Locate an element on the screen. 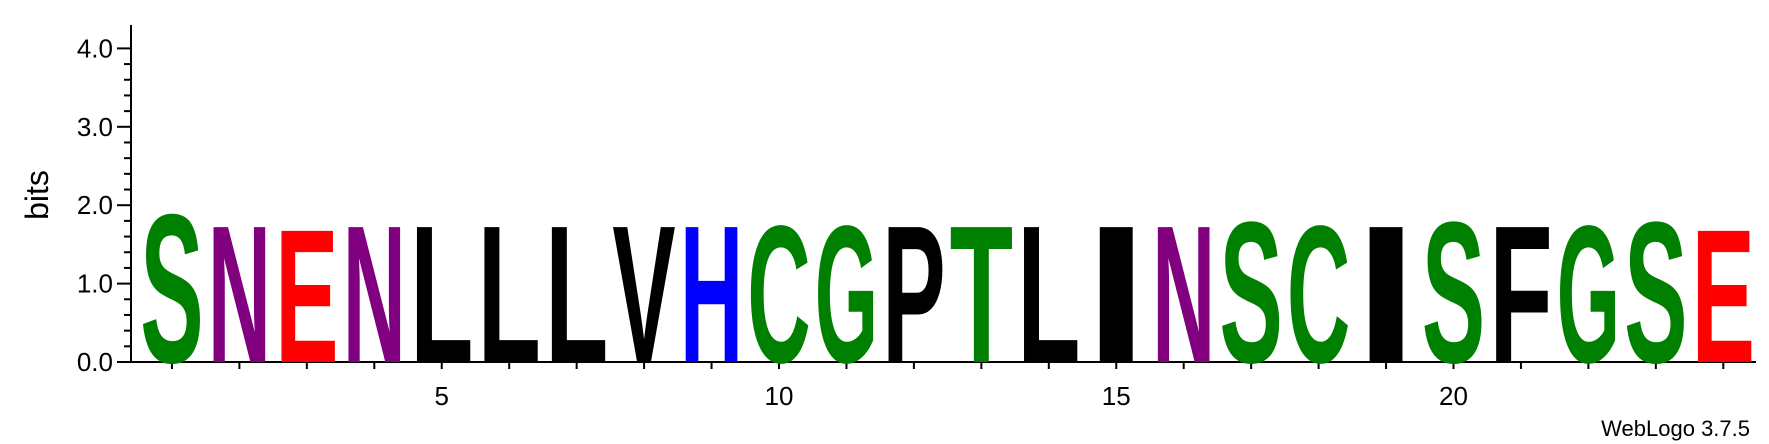  x-tick-label: 20 is located at coordinates (1453, 396).